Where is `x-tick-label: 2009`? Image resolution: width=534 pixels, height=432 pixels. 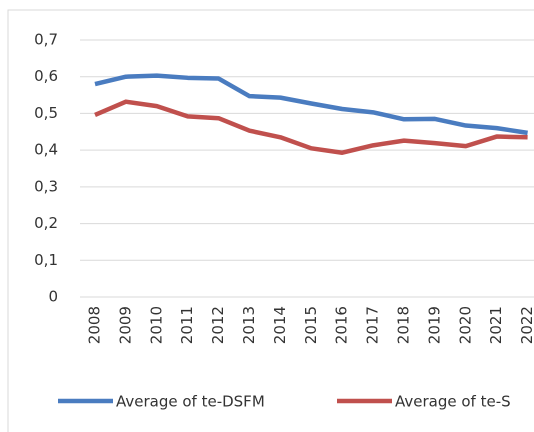
x-tick-label: 2009 is located at coordinates (125, 325).